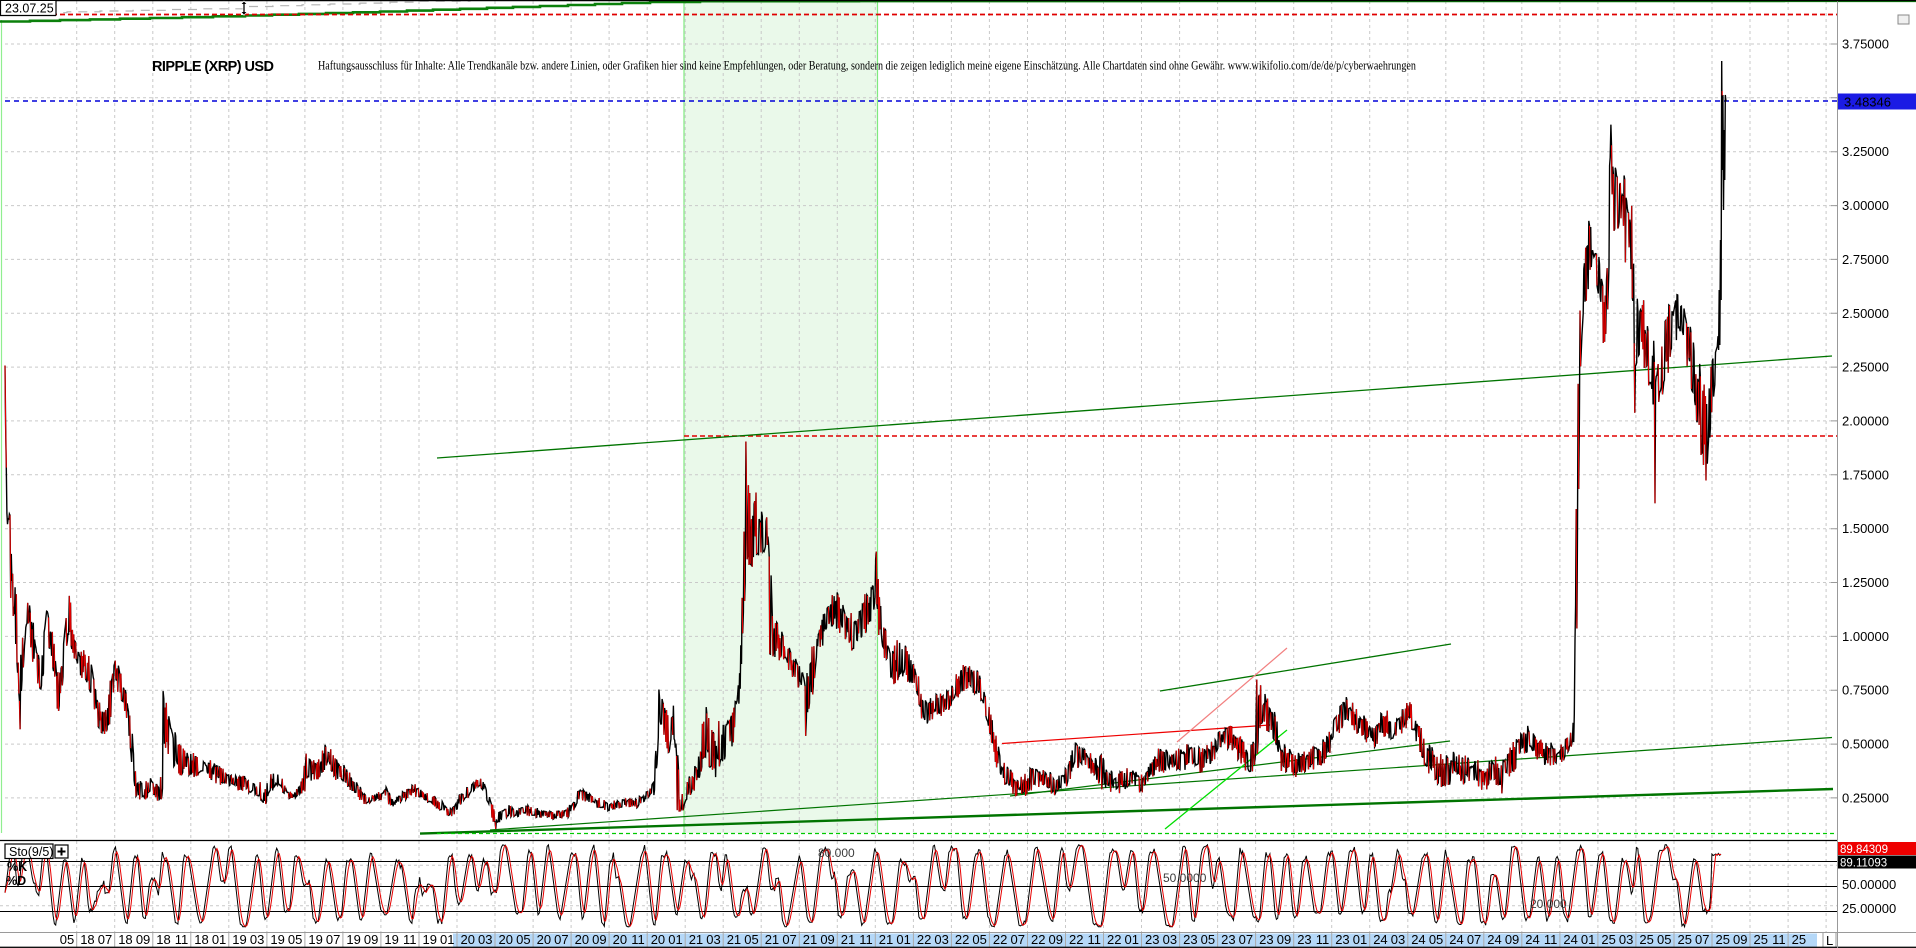 This screenshot has width=1916, height=948. I want to click on svg-text: 1.25000, so click(1865, 582).